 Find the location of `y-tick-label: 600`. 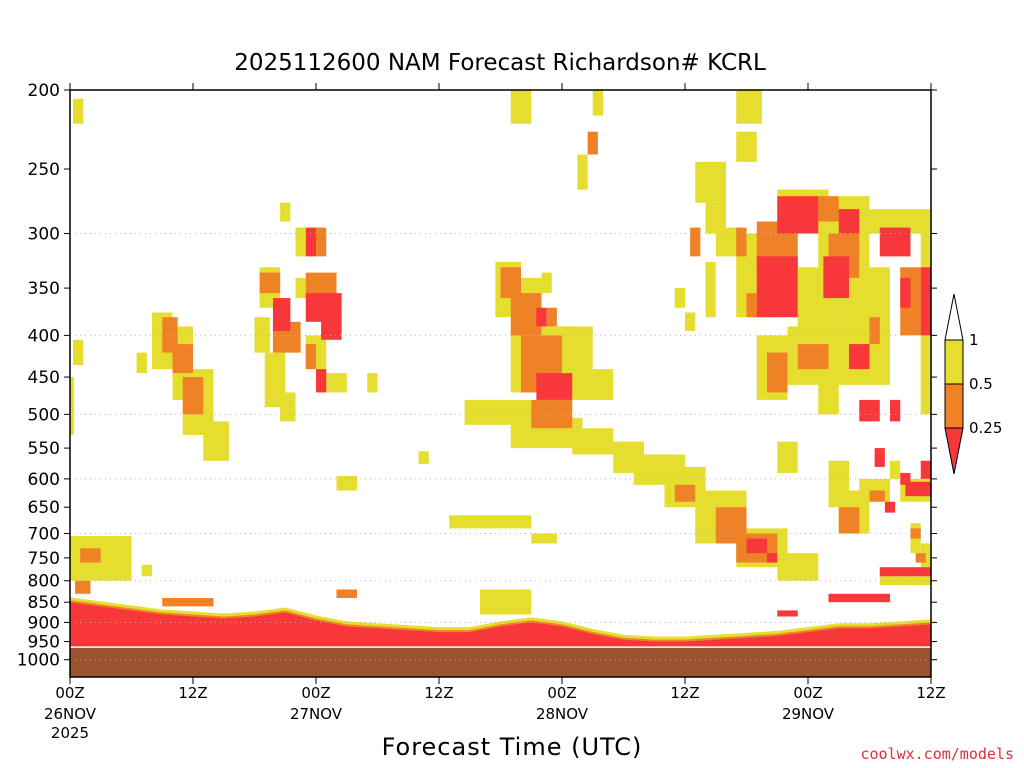

y-tick-label: 600 is located at coordinates (44, 480).